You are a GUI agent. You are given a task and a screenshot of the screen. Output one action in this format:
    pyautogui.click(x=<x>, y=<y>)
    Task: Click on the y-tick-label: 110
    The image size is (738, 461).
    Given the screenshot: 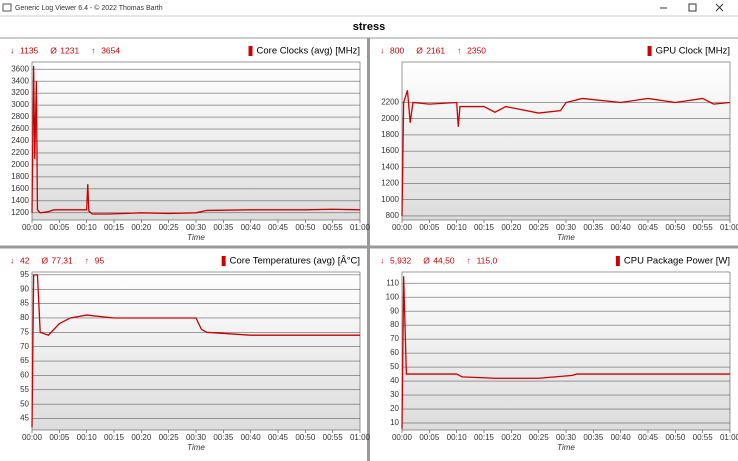 What is the action you would take?
    pyautogui.click(x=392, y=282)
    